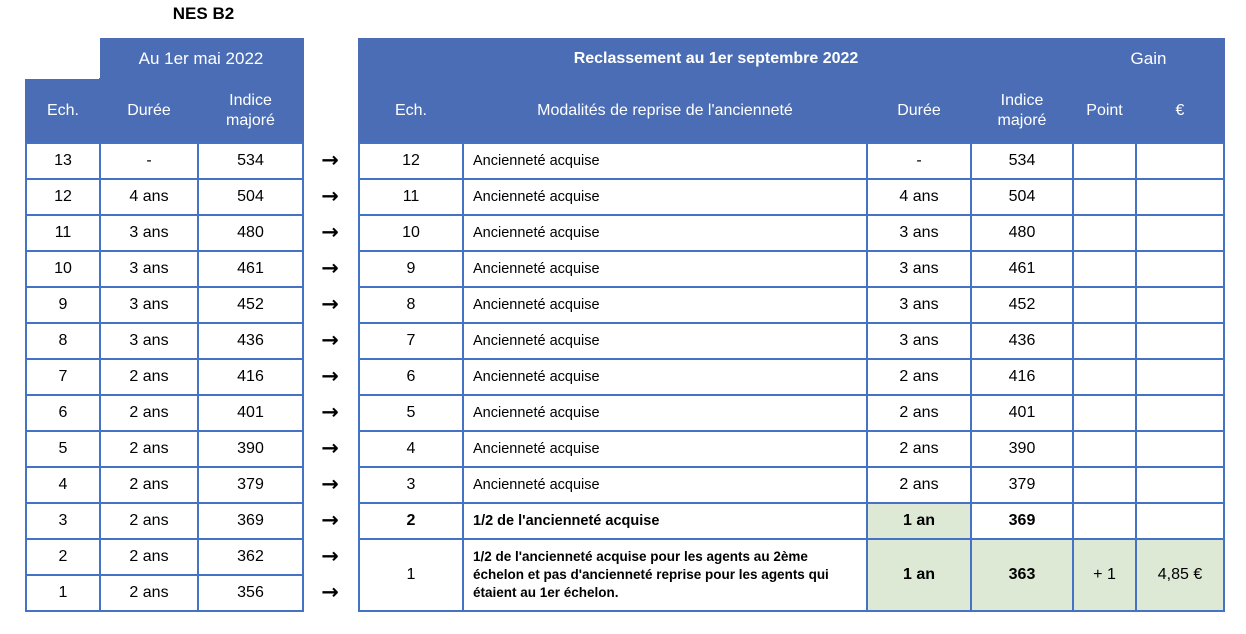  What do you see at coordinates (250, 161) in the screenshot?
I see `indice-cell: 534` at bounding box center [250, 161].